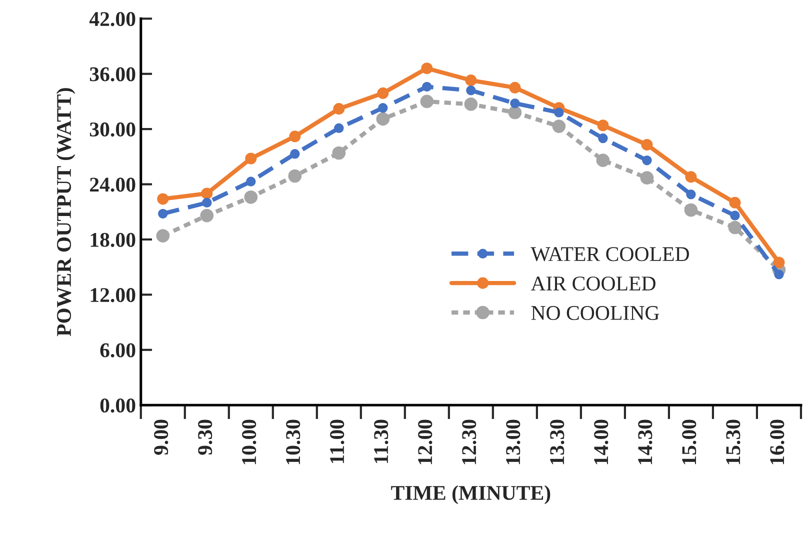 This screenshot has width=805, height=533. I want to click on x-tick-label: 12.00, so click(425, 442).